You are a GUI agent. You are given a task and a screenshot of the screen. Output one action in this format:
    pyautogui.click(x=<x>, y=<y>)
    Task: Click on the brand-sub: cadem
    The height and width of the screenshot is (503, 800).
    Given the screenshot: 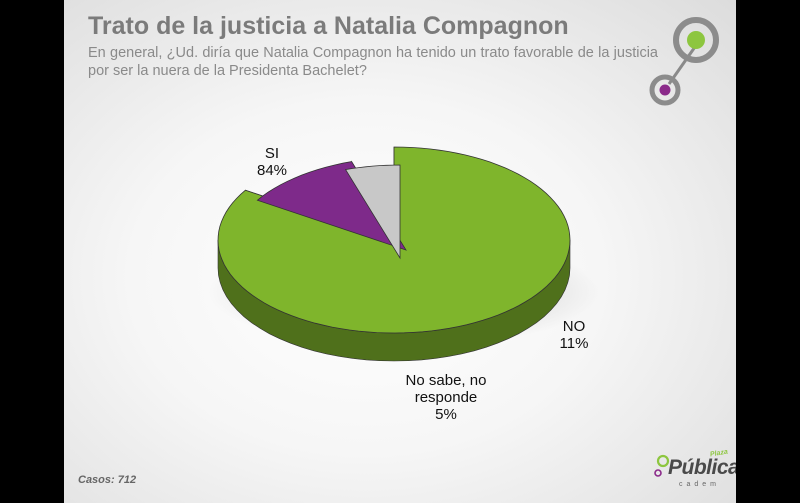 What is the action you would take?
    pyautogui.click(x=700, y=484)
    